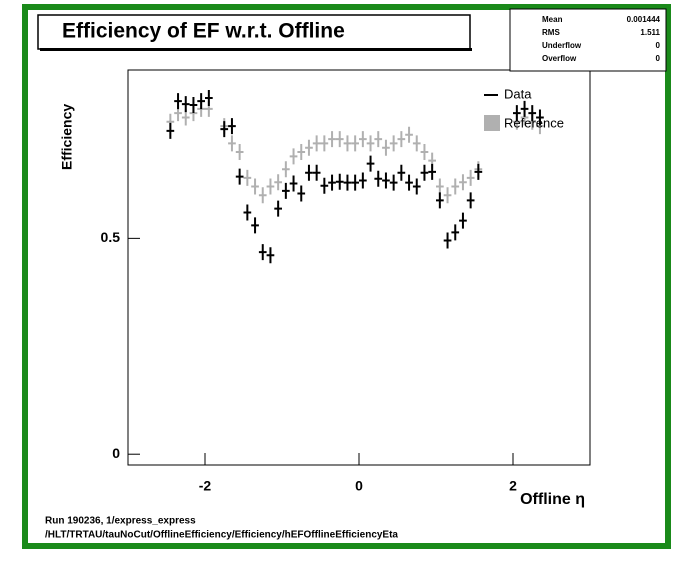  What do you see at coordinates (67, 137) in the screenshot?
I see `y-axis-label: Efficiency` at bounding box center [67, 137].